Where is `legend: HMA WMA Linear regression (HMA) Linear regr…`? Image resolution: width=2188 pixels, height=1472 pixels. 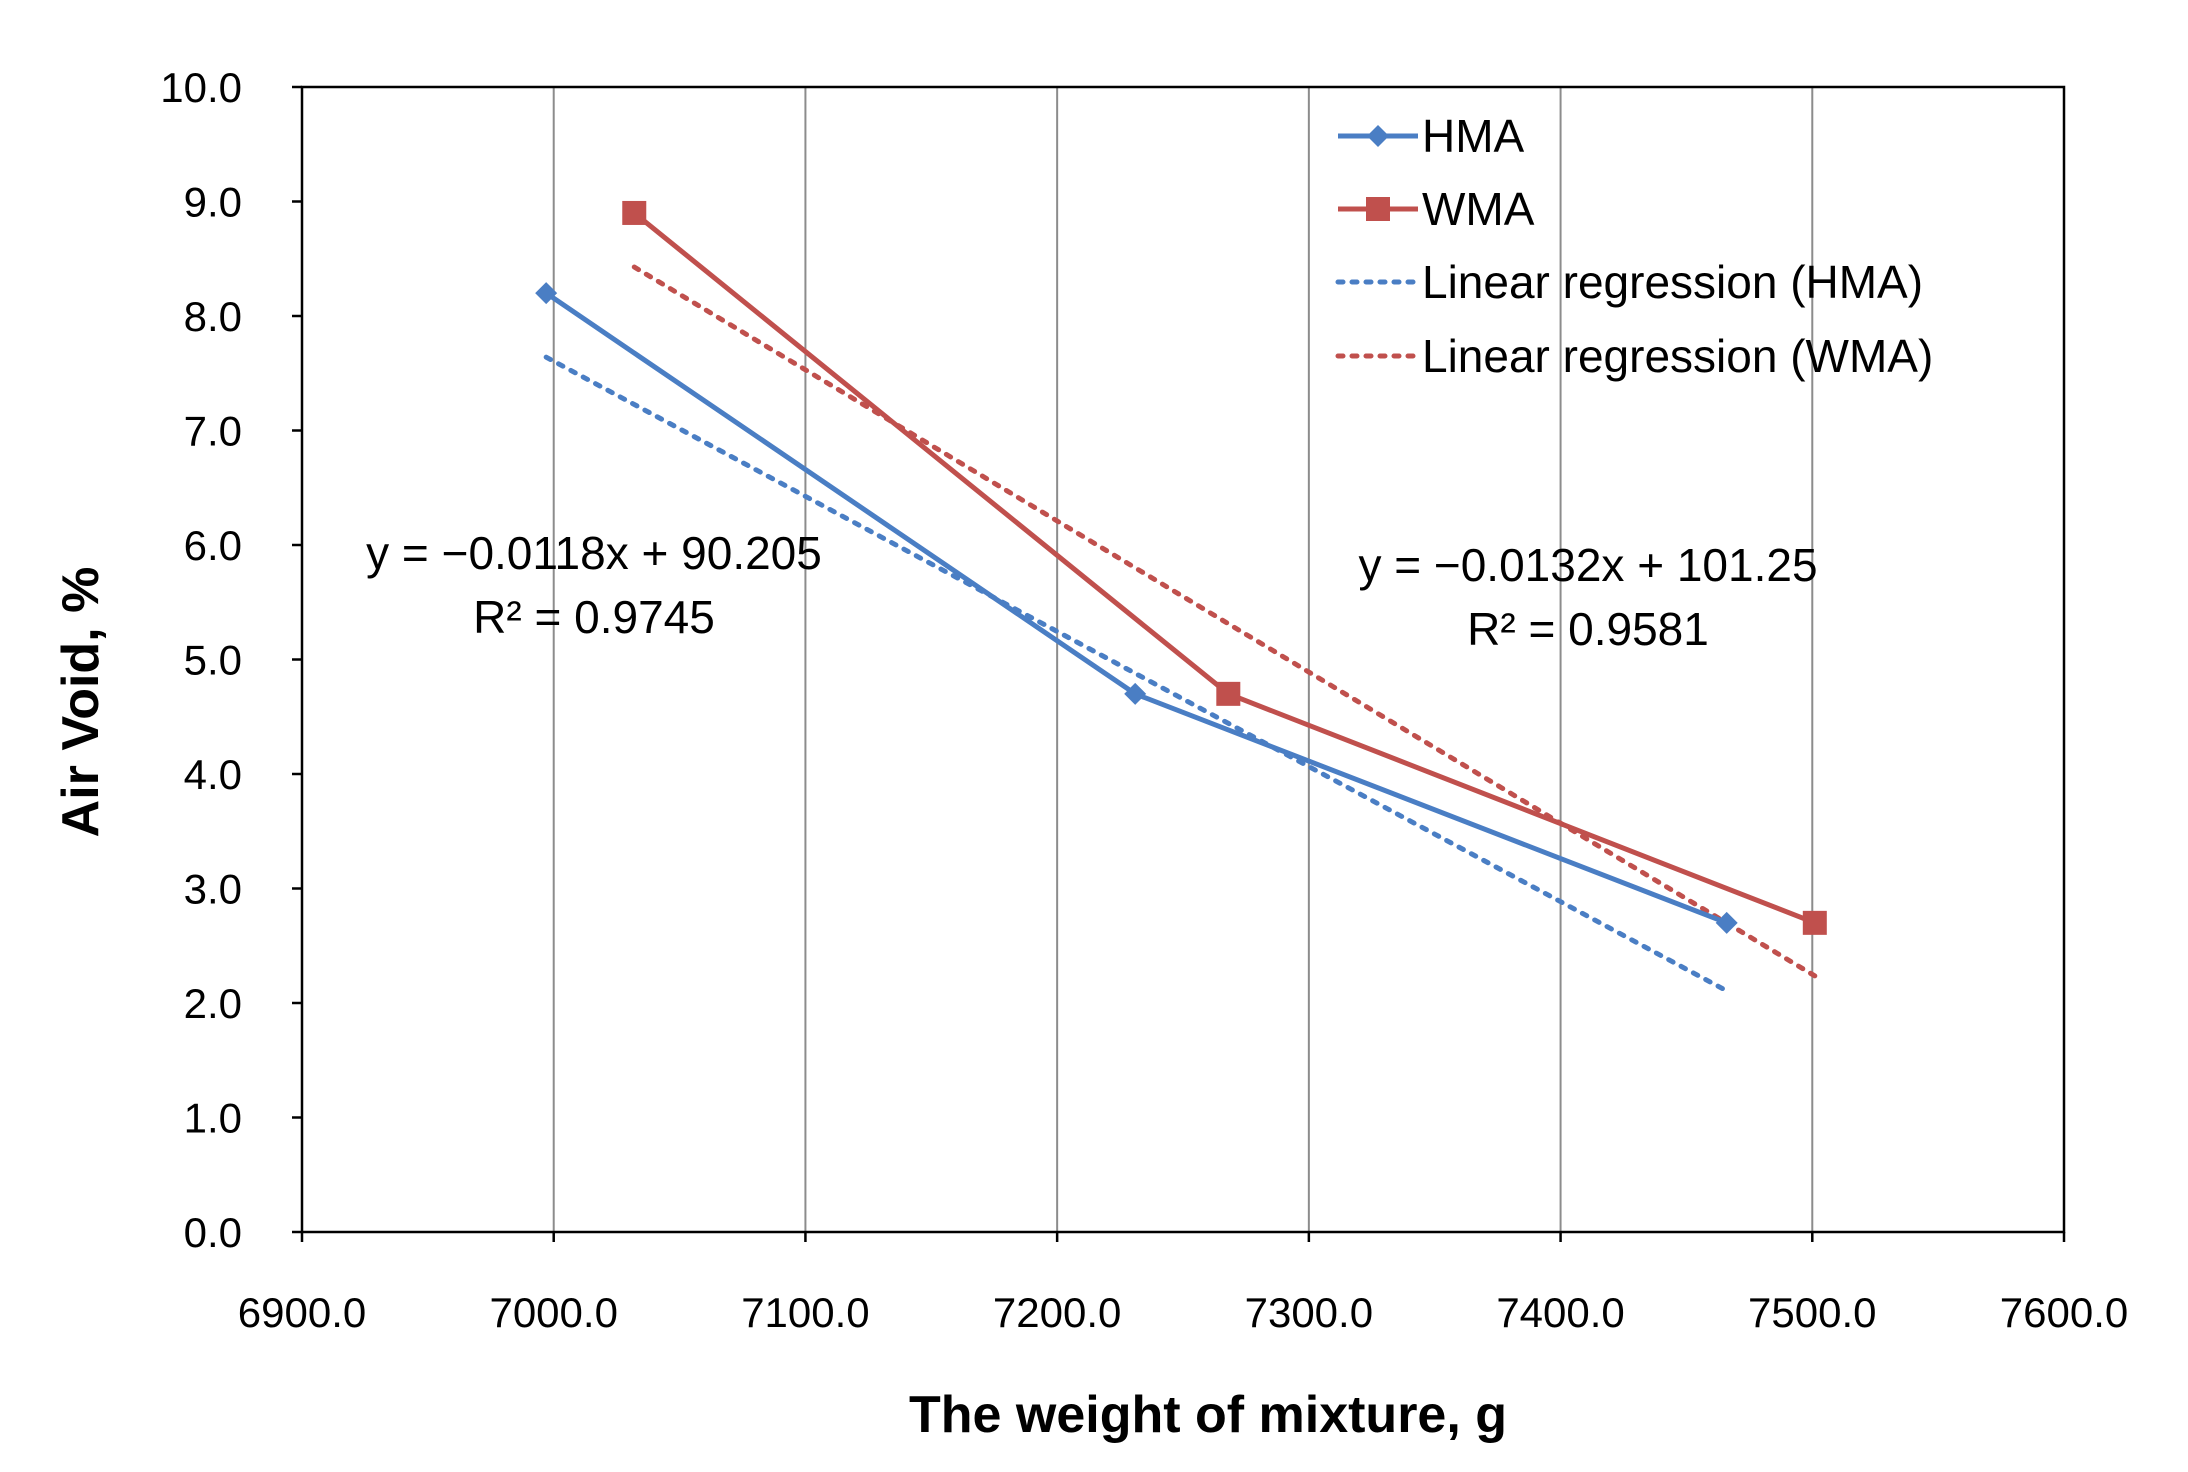
legend: HMA WMA Linear regression (HMA) Linear regr… is located at coordinates (1634, 246).